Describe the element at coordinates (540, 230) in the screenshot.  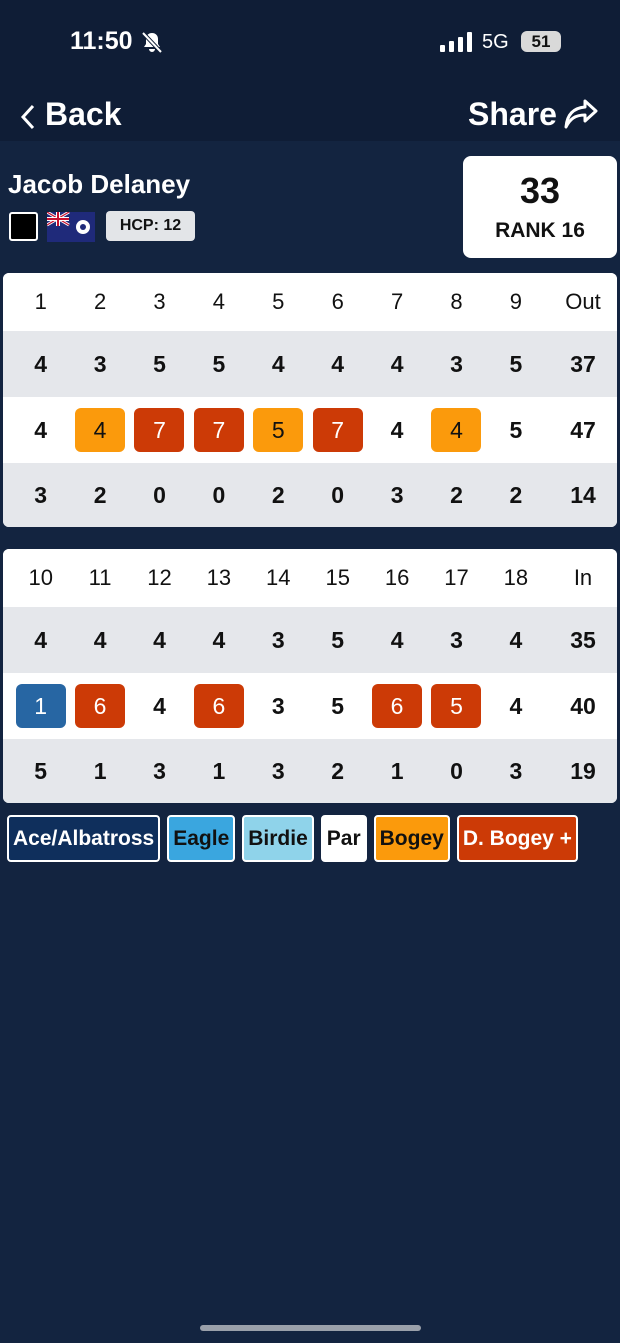
I see `rank: RANK 16` at that location.